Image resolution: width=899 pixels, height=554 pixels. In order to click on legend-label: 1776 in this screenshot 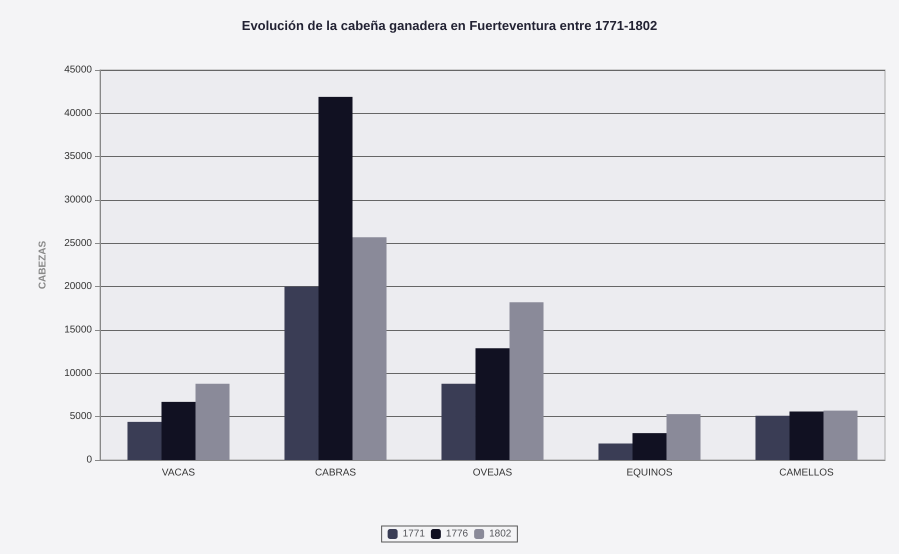, I will do `click(457, 534)`.